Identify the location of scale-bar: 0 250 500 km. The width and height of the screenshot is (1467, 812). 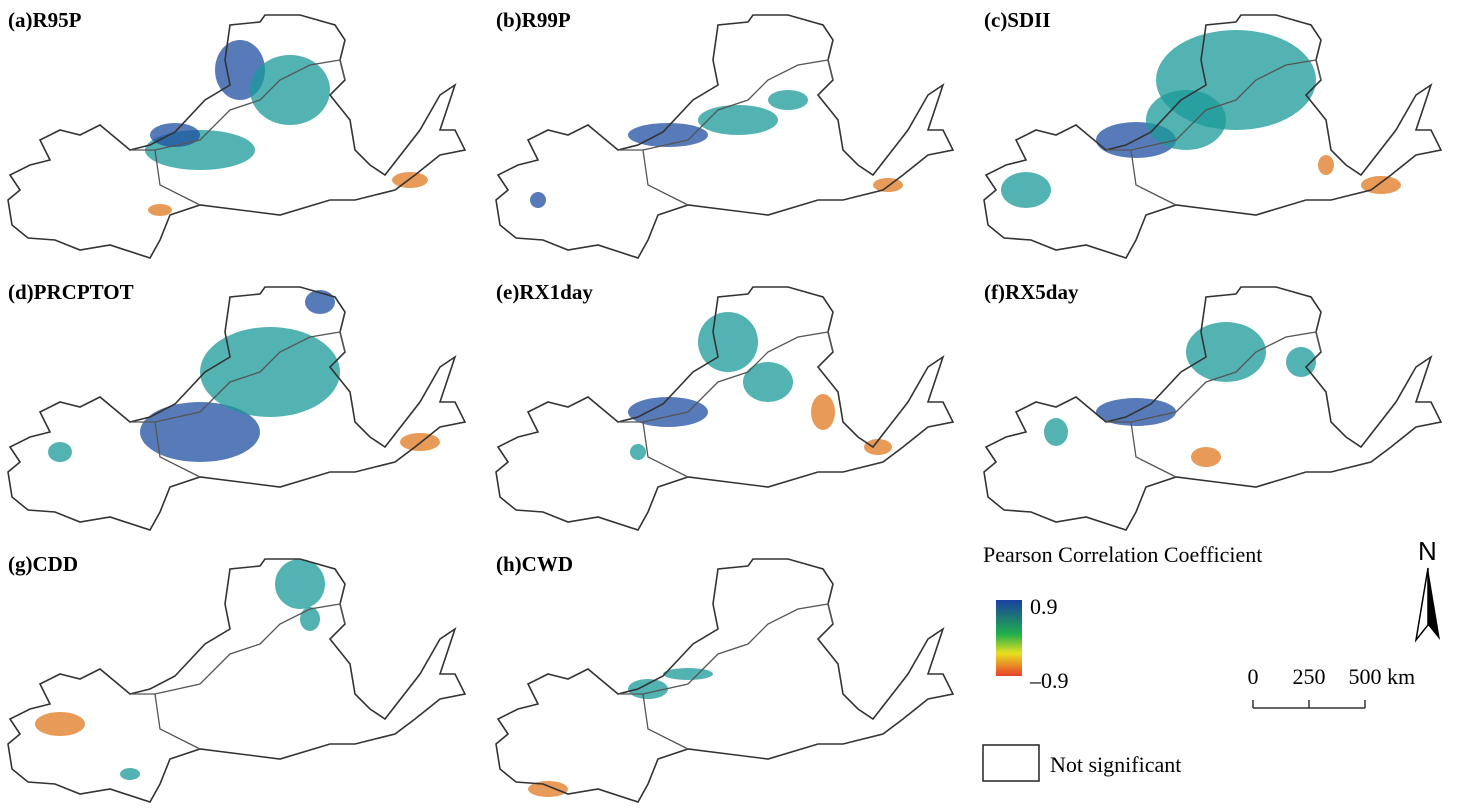
(1331, 686).